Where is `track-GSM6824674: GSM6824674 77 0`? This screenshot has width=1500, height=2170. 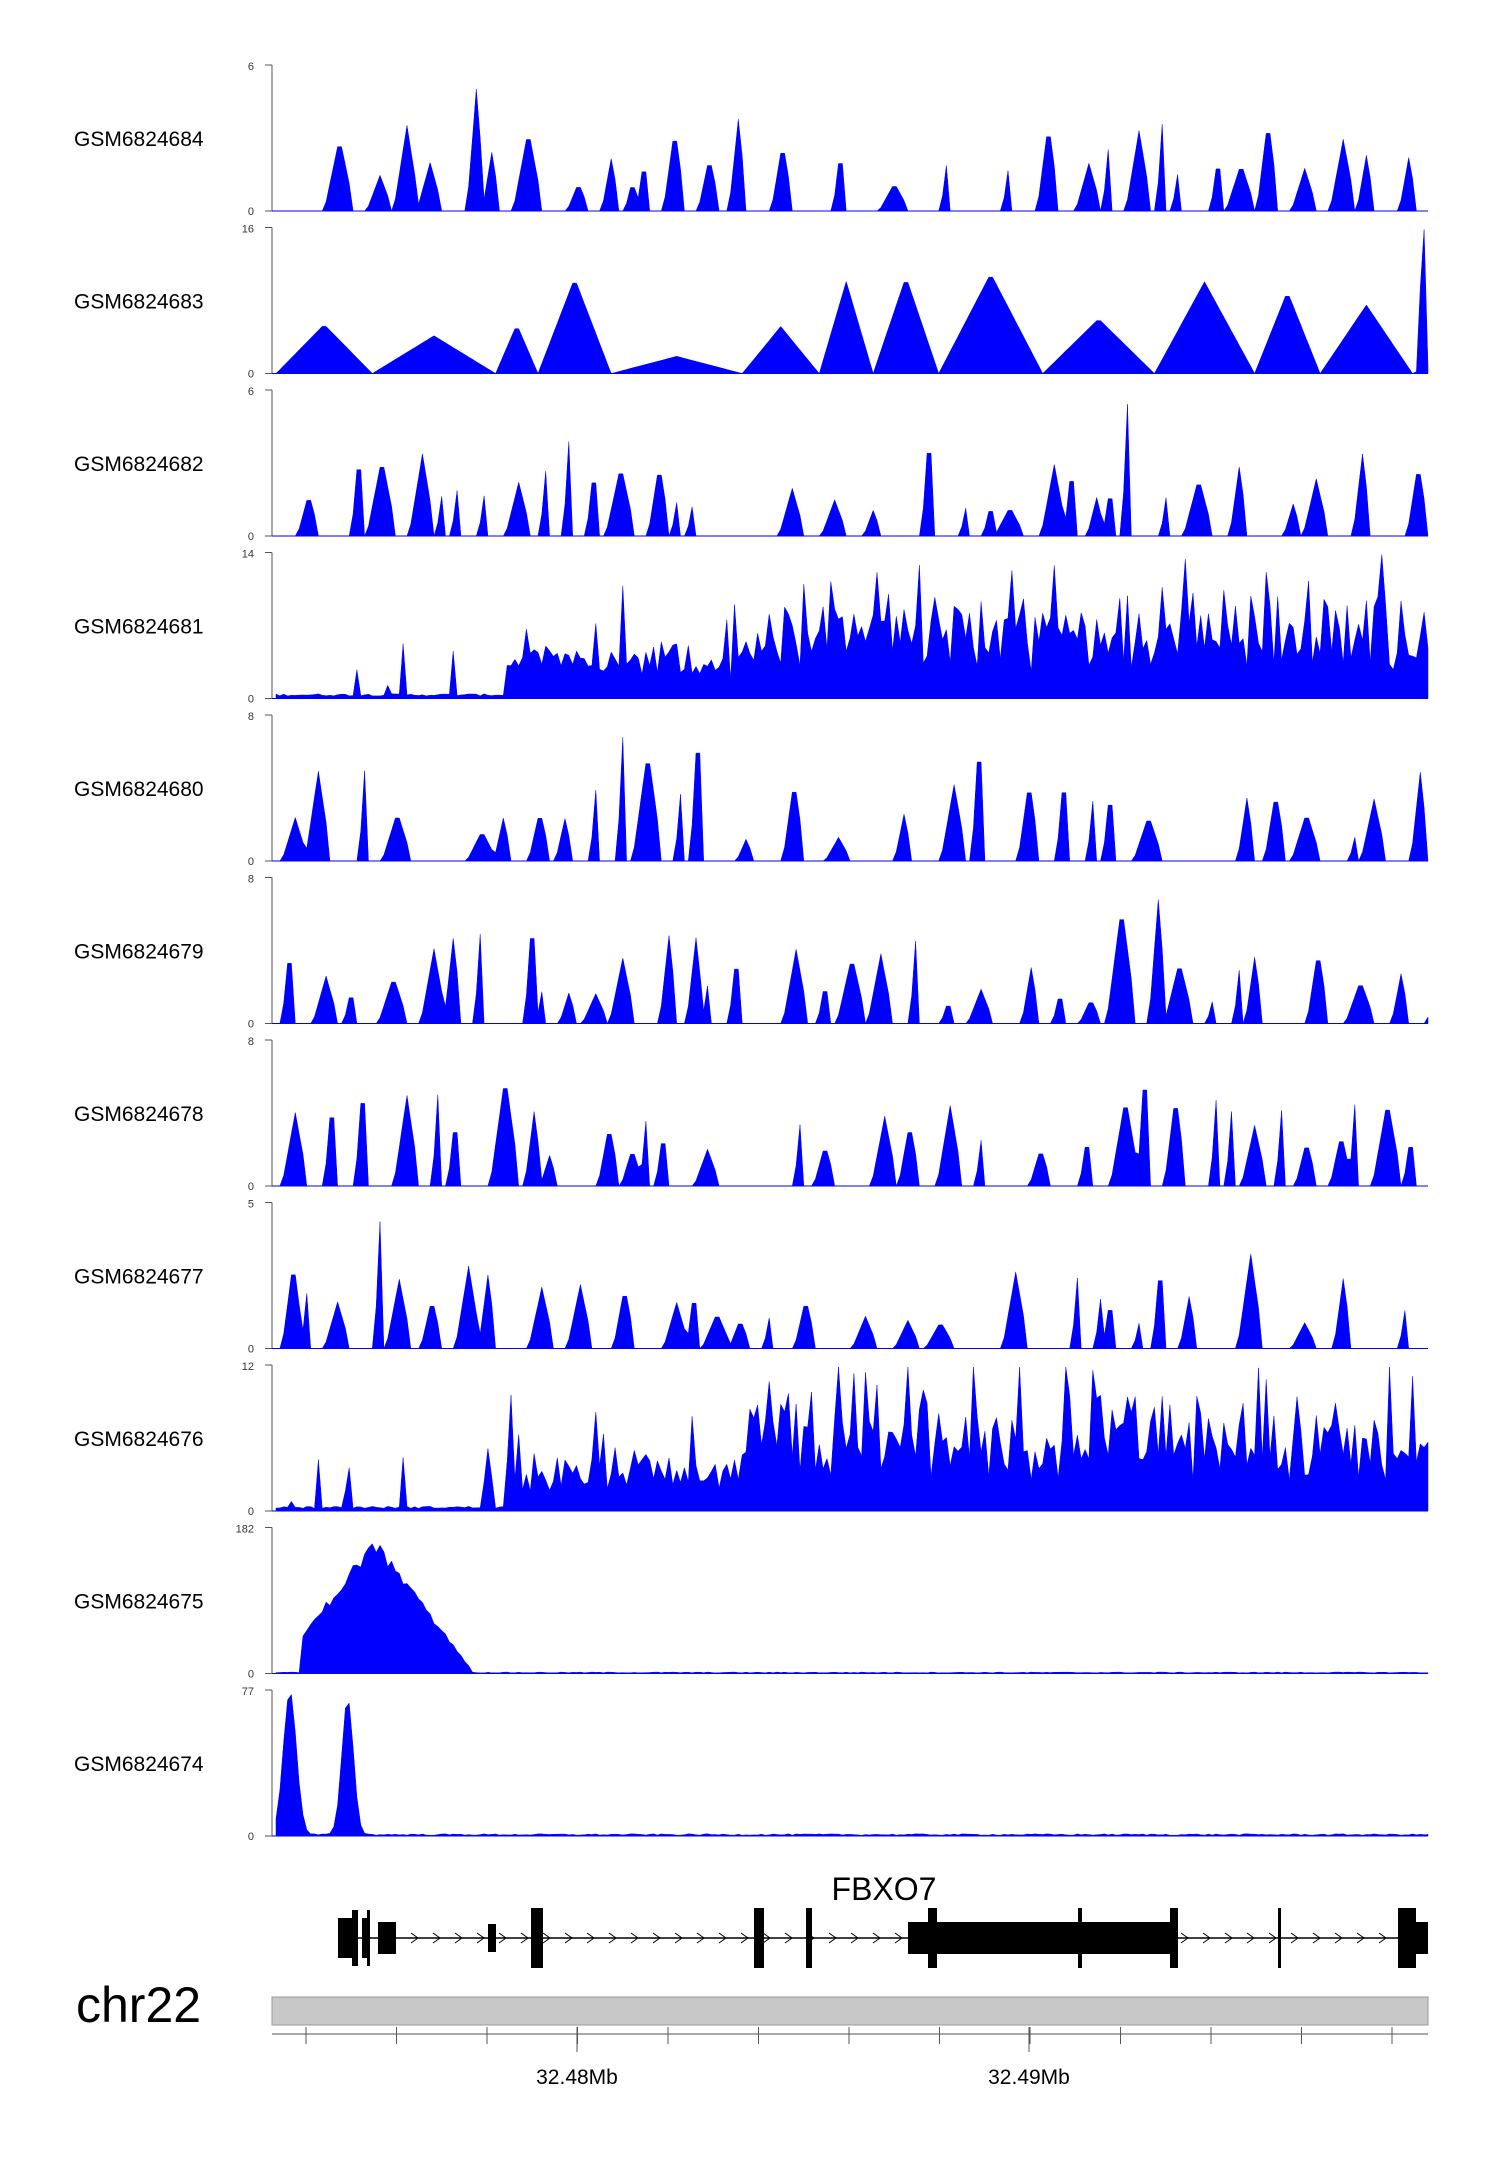 track-GSM6824674: GSM6824674 77 0 is located at coordinates (751, 1764).